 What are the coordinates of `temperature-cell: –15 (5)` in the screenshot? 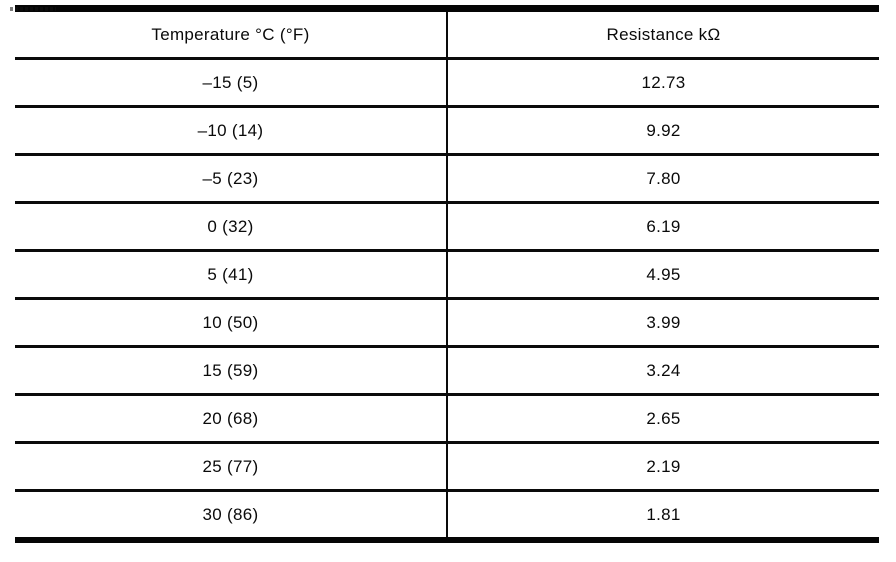 It's located at (231, 83).